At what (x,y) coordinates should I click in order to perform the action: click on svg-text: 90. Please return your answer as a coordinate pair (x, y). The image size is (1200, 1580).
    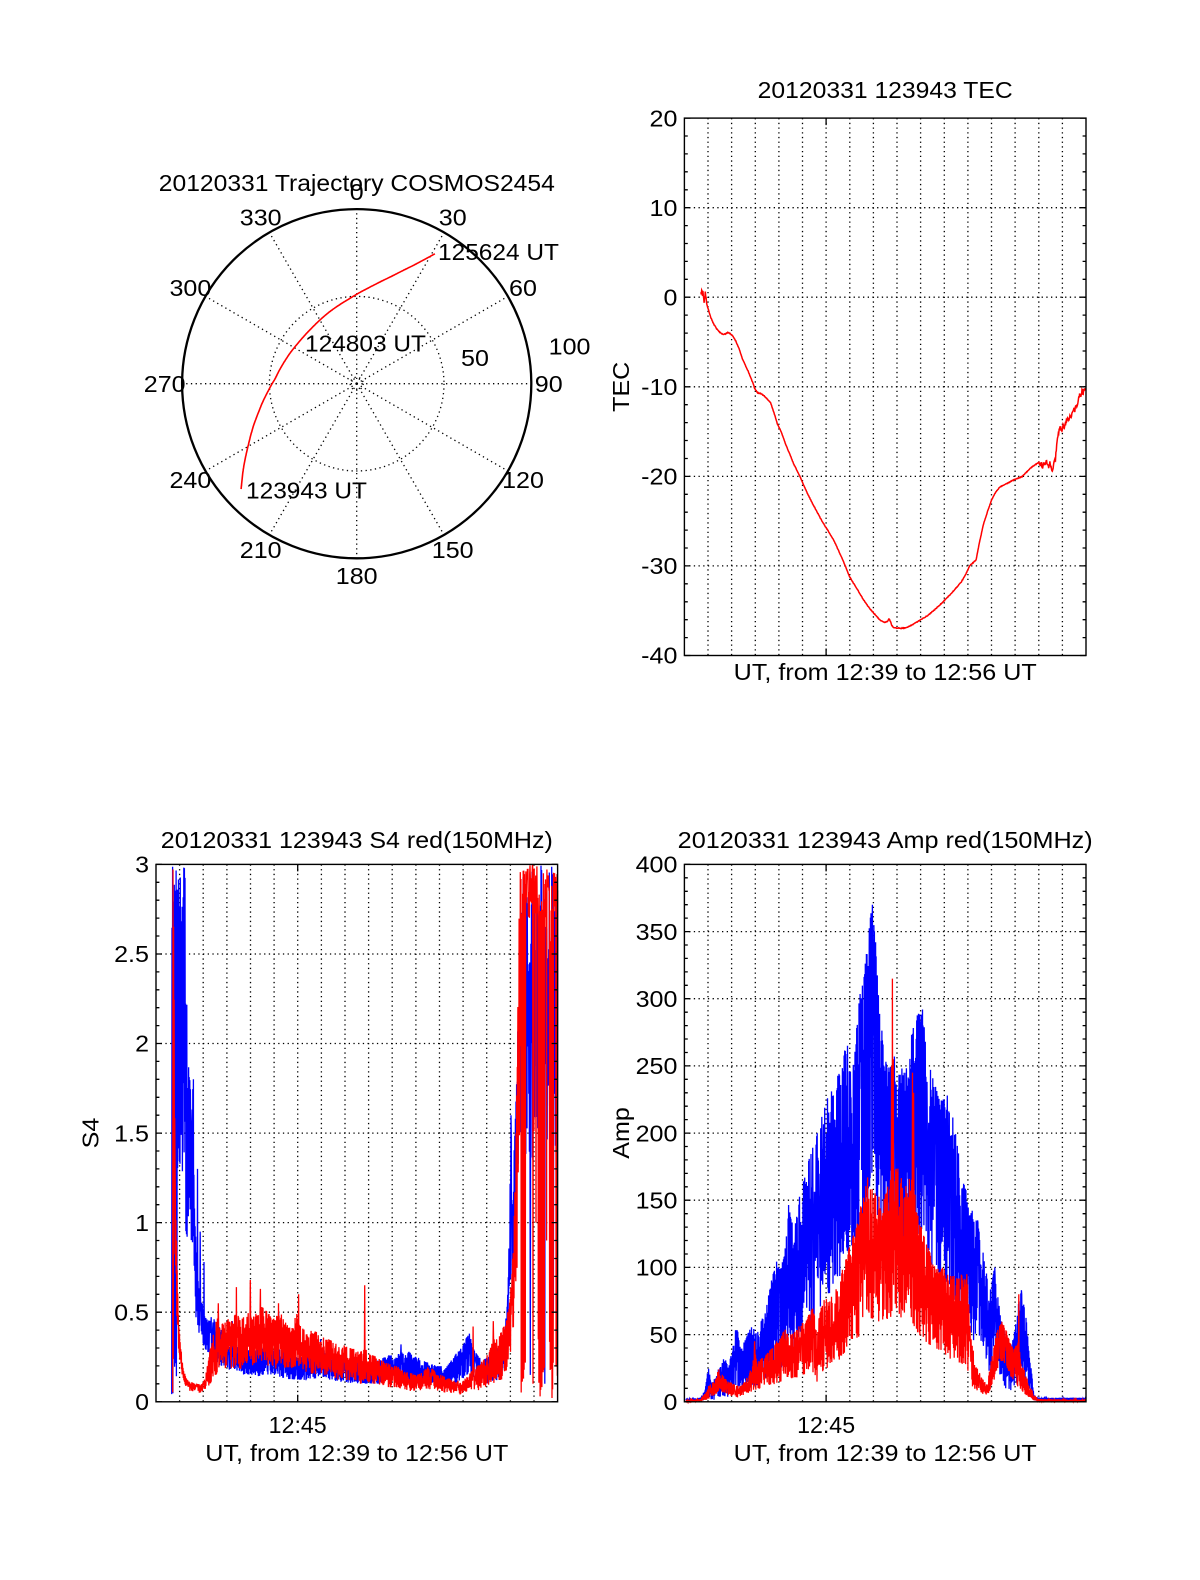
    Looking at the image, I should click on (549, 384).